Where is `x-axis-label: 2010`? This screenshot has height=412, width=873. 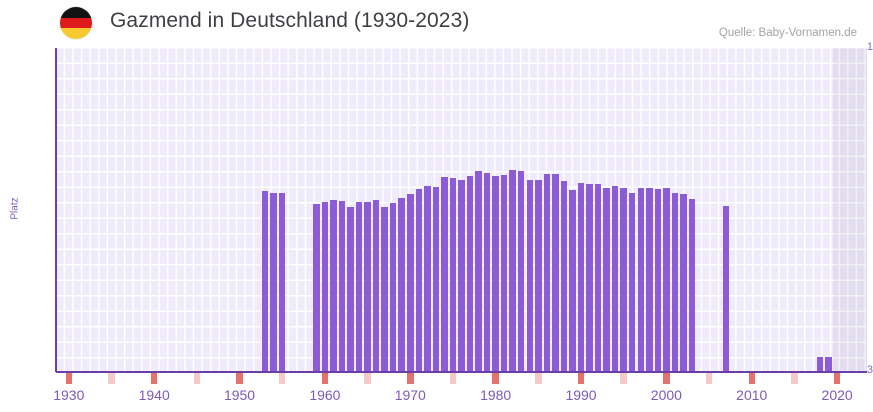 x-axis-label: 2010 is located at coordinates (752, 395).